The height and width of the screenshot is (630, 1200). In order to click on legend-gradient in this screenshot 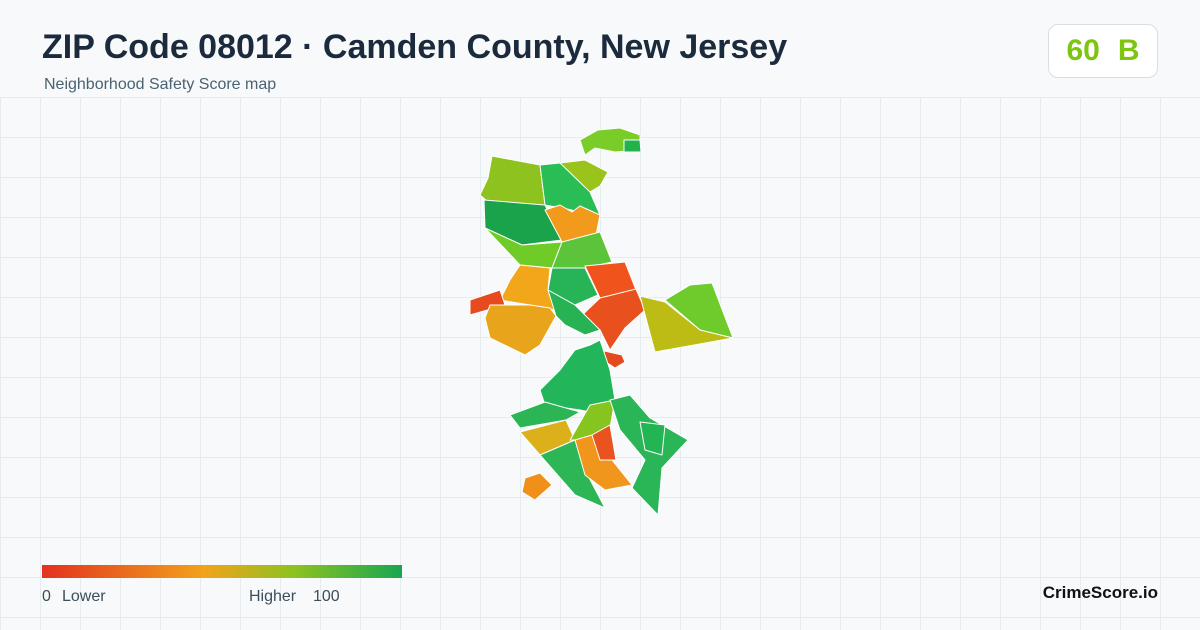, I will do `click(222, 571)`.